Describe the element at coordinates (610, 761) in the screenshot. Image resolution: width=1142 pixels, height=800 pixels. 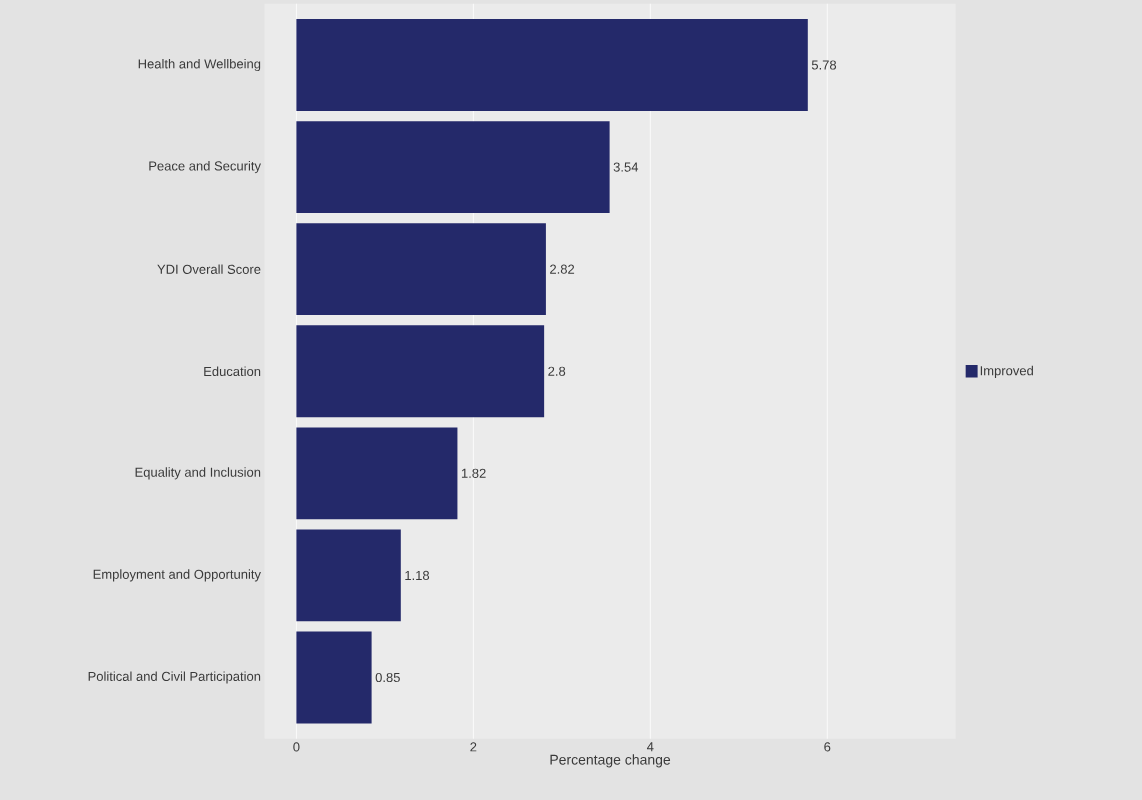
I see `x-axis-title: Percentage change` at that location.